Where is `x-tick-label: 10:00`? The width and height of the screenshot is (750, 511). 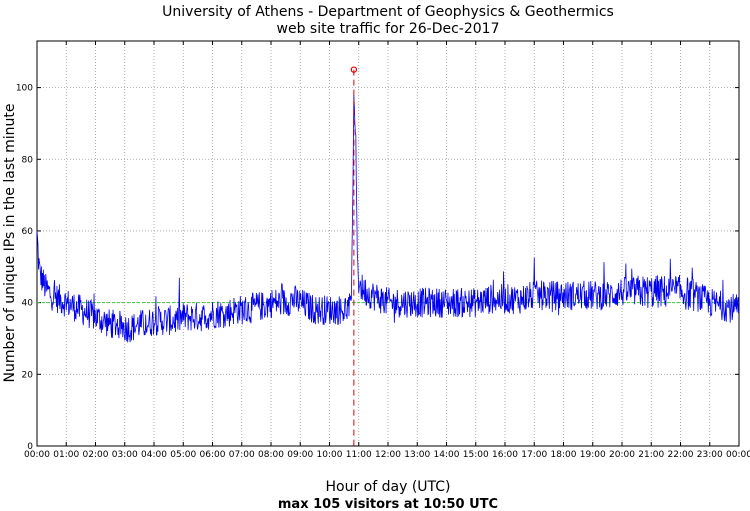
x-tick-label: 10:00 is located at coordinates (330, 455).